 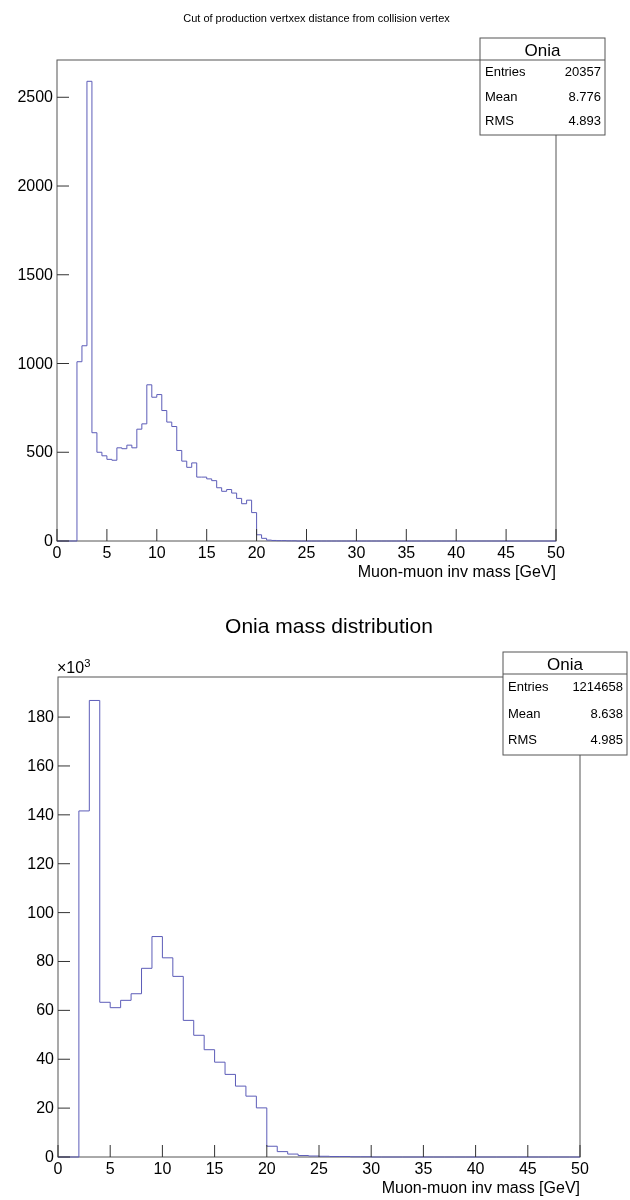 I want to click on y-tick-label: 20, so click(x=45, y=1108).